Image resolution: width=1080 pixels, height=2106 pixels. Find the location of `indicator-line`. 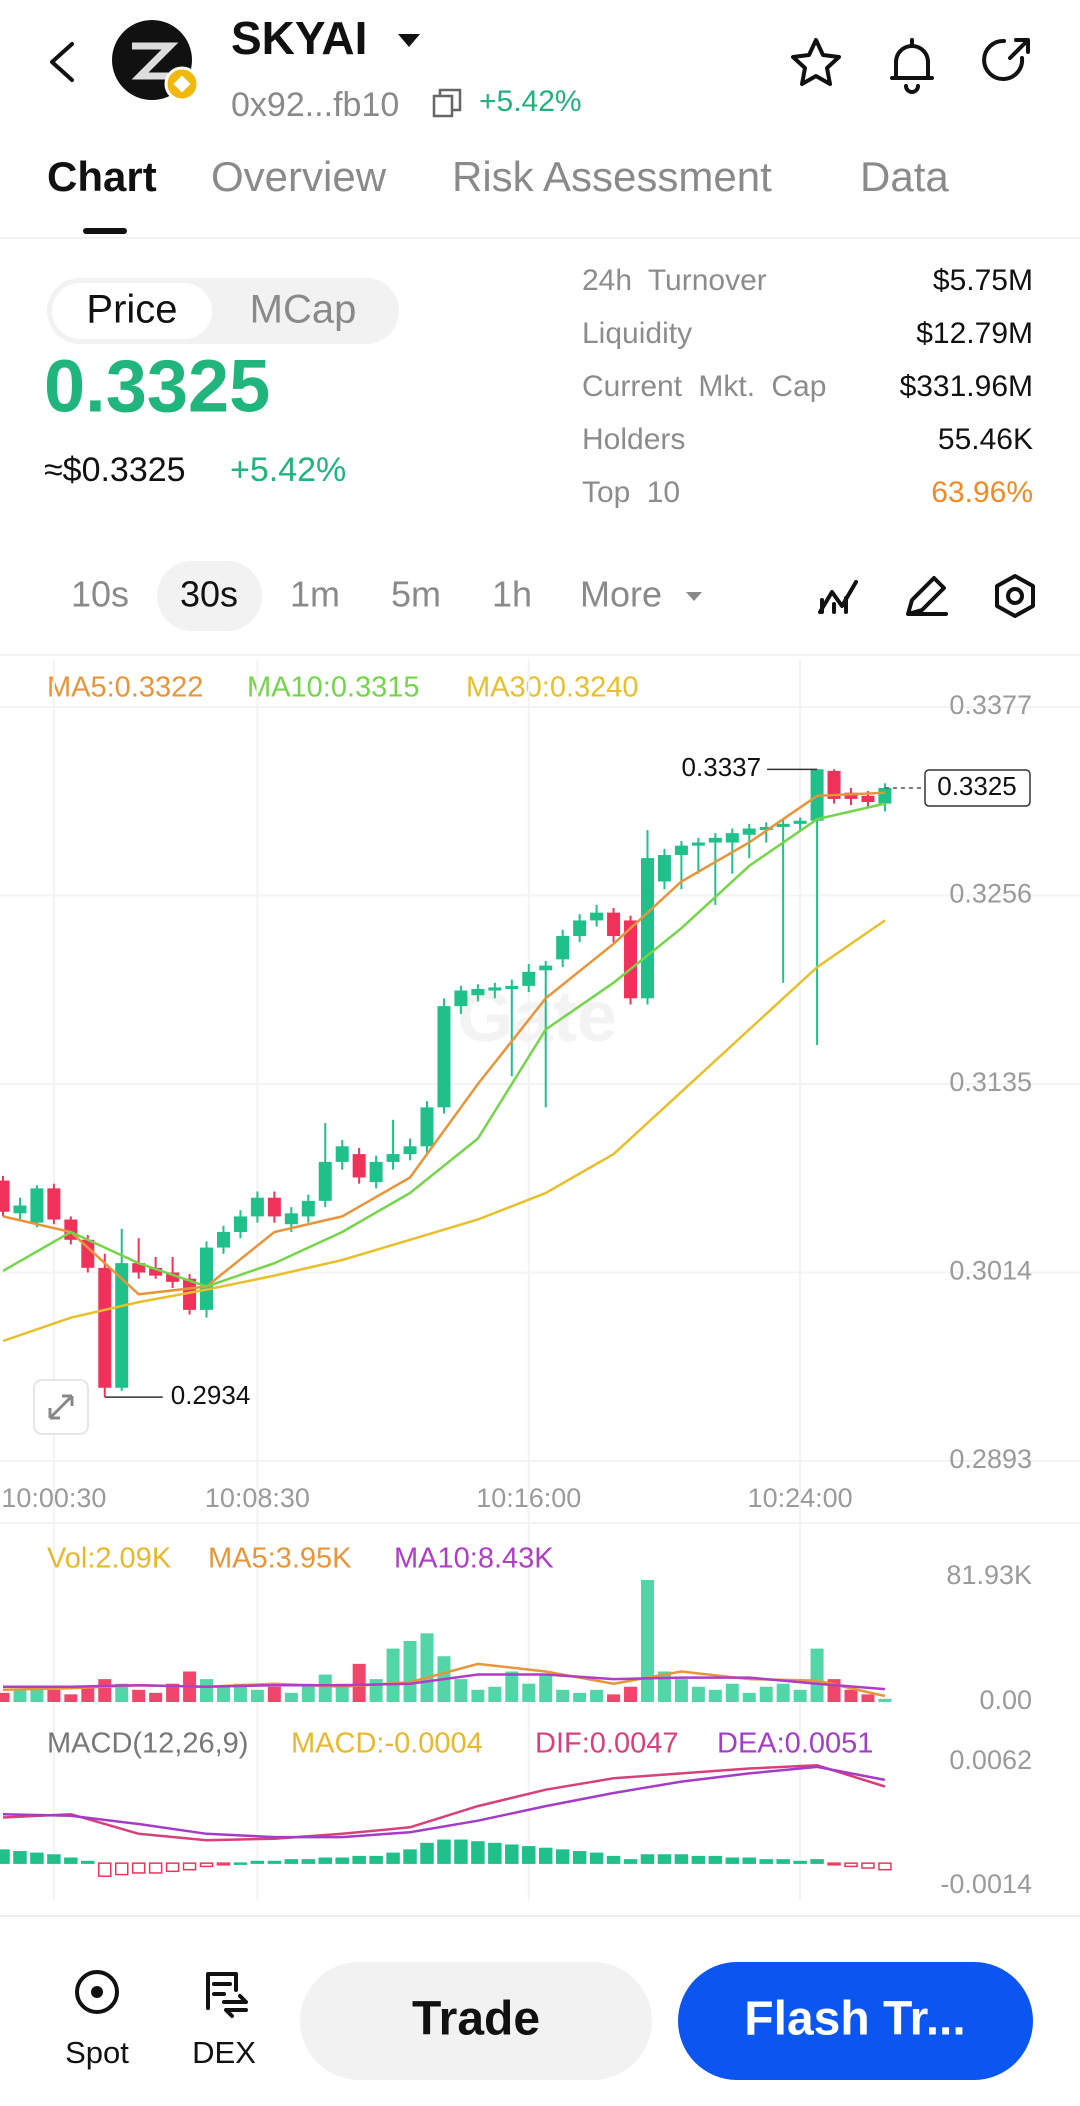

indicator-line is located at coordinates (444, 1682).